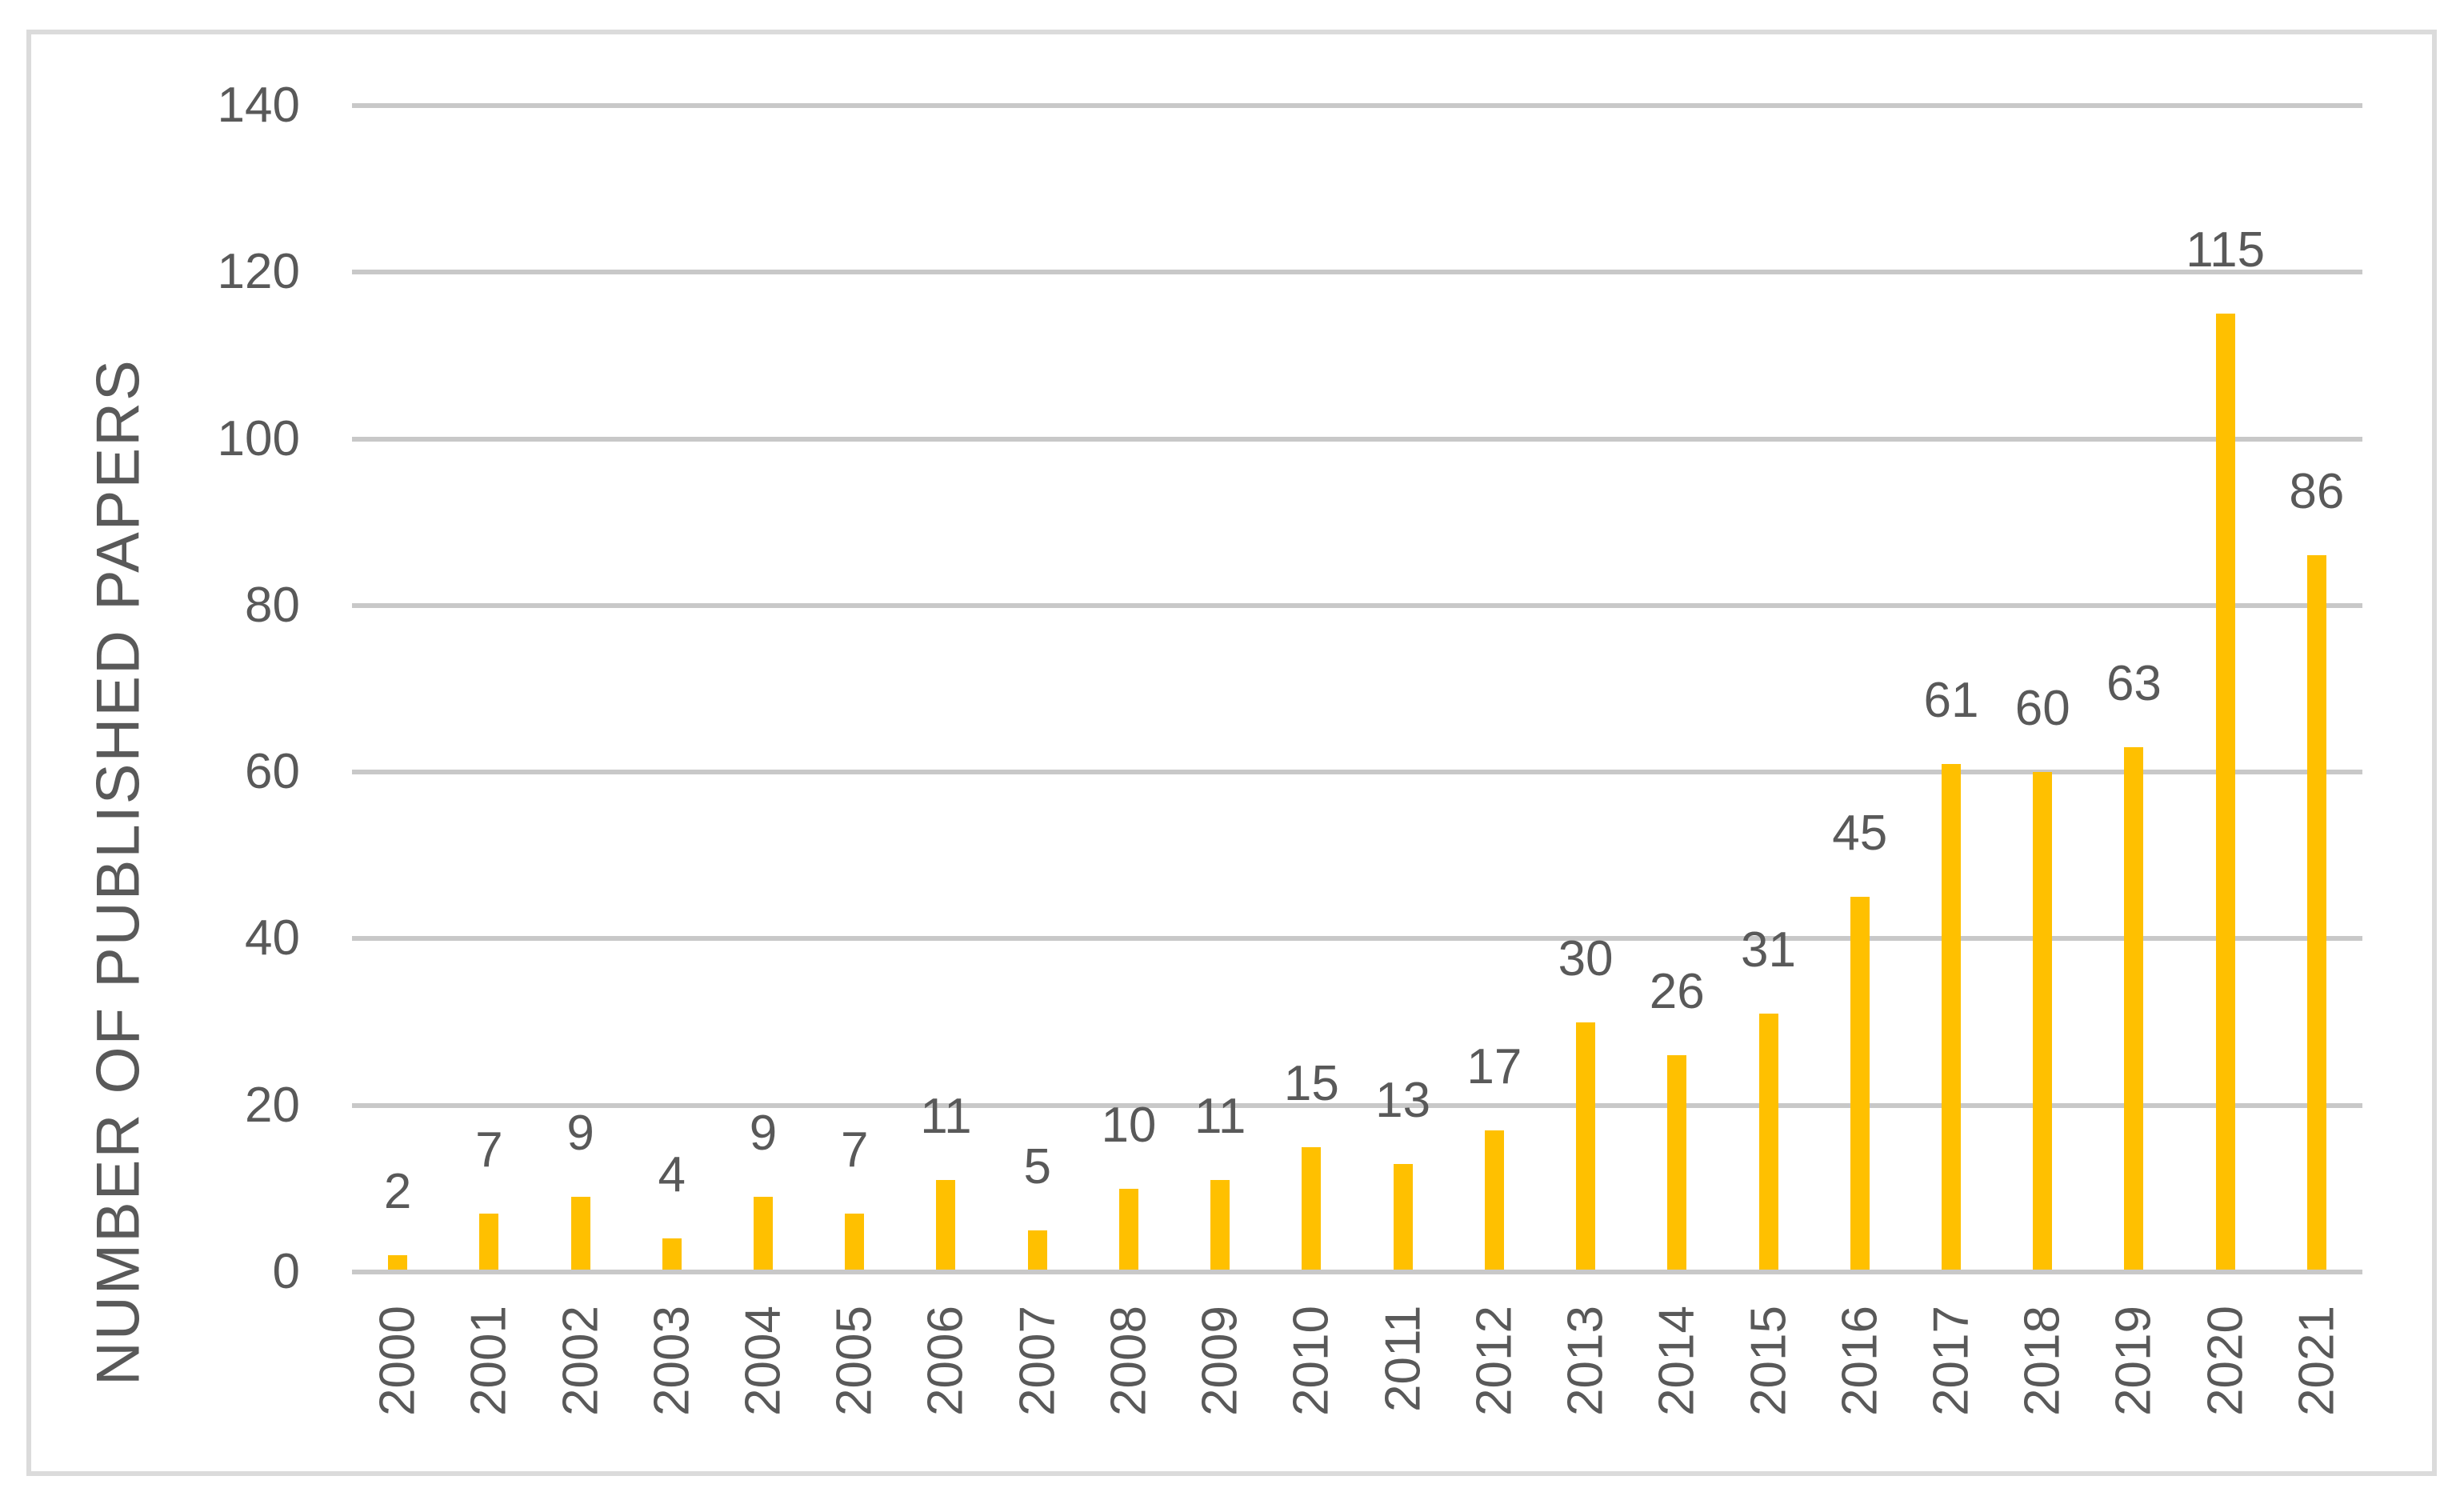 The width and height of the screenshot is (2464, 1500). Describe the element at coordinates (1860, 834) in the screenshot. I see `data-label-2016: 45` at that location.